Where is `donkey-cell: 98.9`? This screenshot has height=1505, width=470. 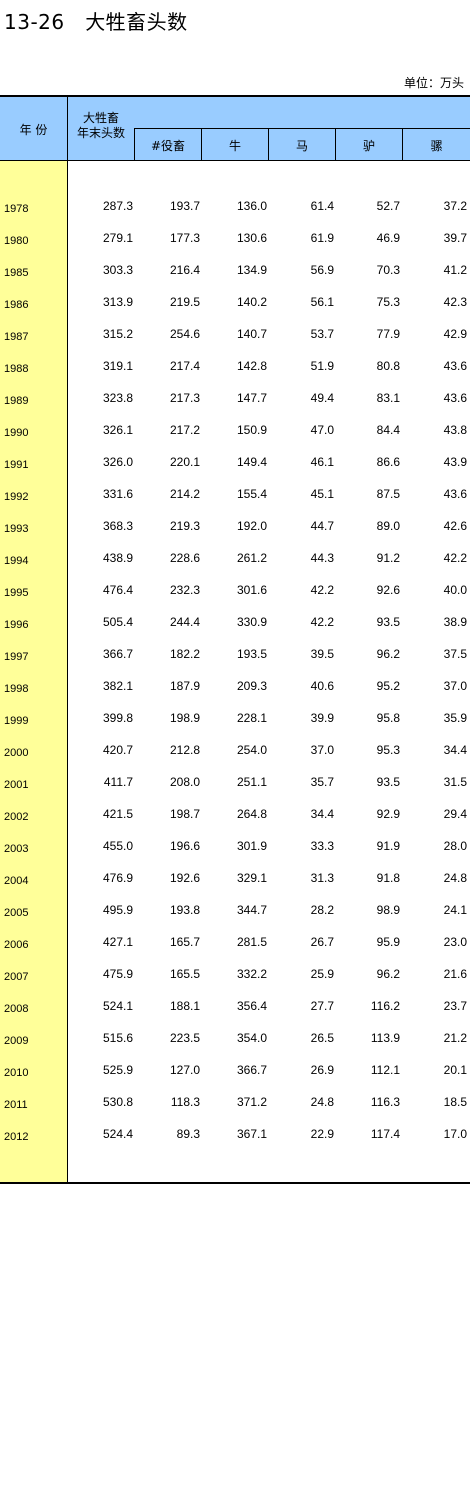 donkey-cell: 98.9 is located at coordinates (388, 910).